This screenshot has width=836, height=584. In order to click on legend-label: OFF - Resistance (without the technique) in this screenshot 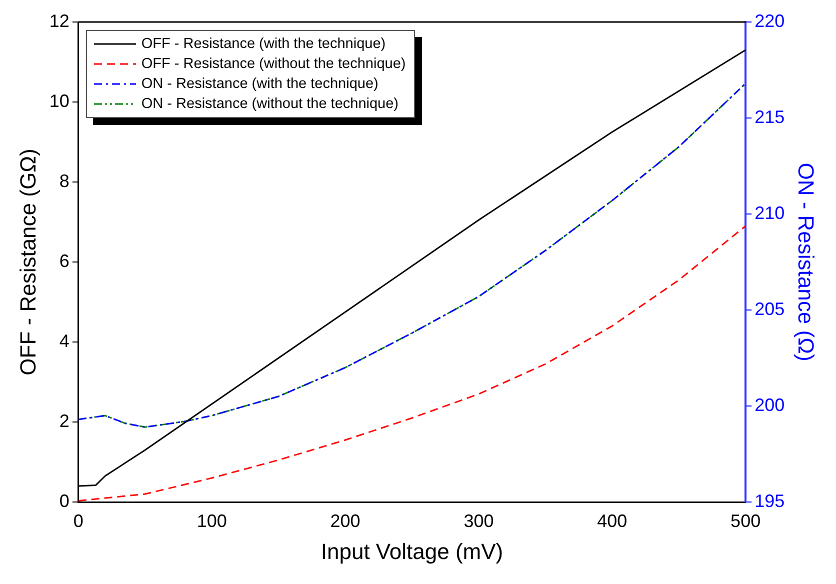, I will do `click(273, 64)`.